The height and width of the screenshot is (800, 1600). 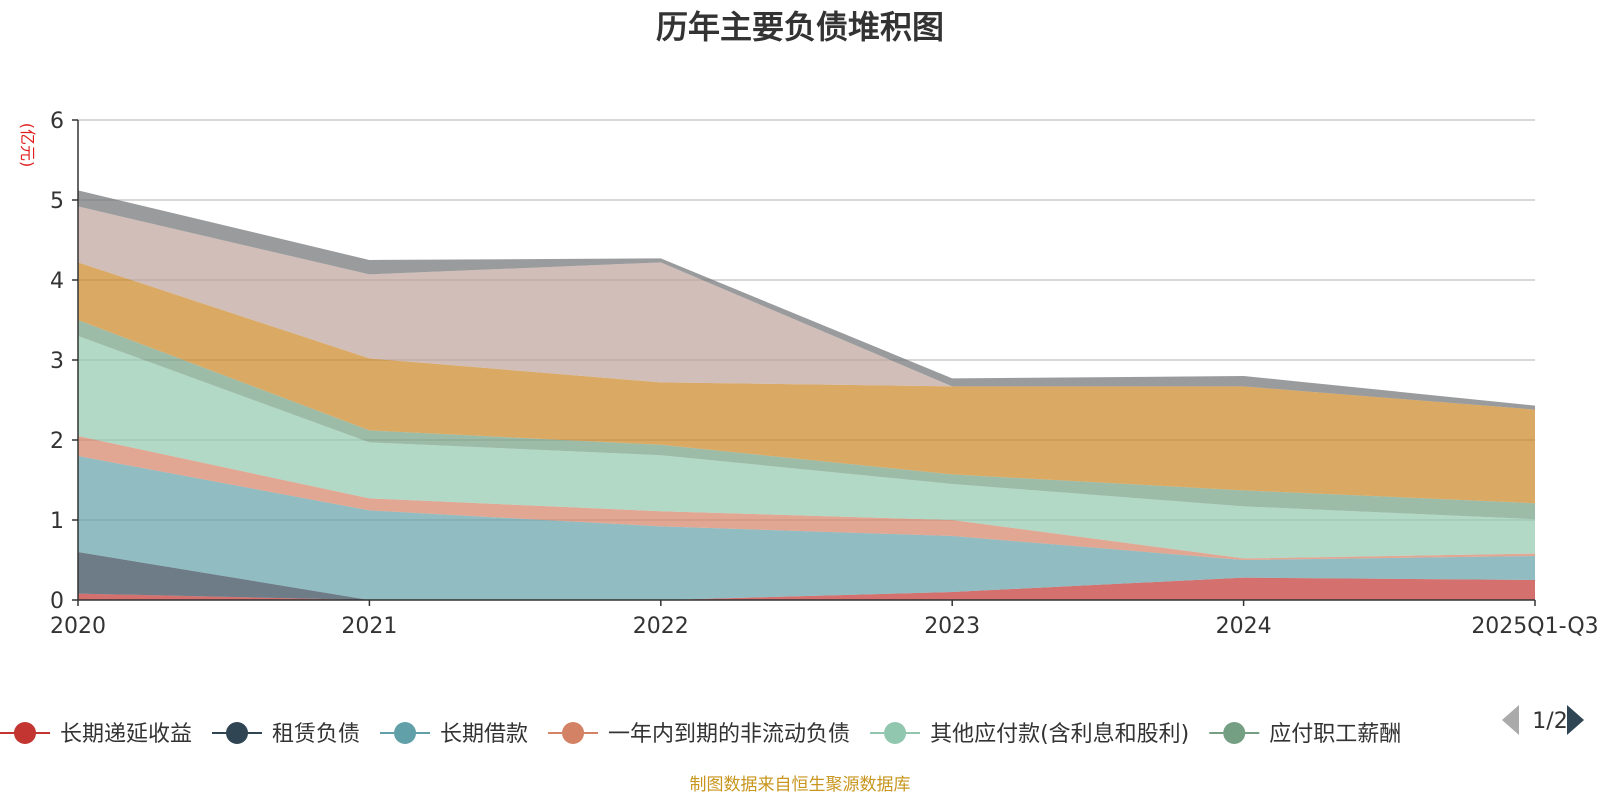 I want to click on area-series-租赁负债, so click(x=806, y=576).